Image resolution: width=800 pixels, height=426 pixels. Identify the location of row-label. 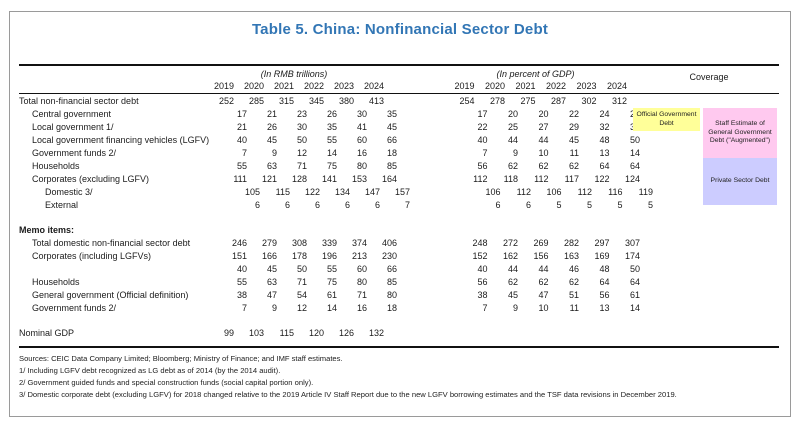
(118, 269).